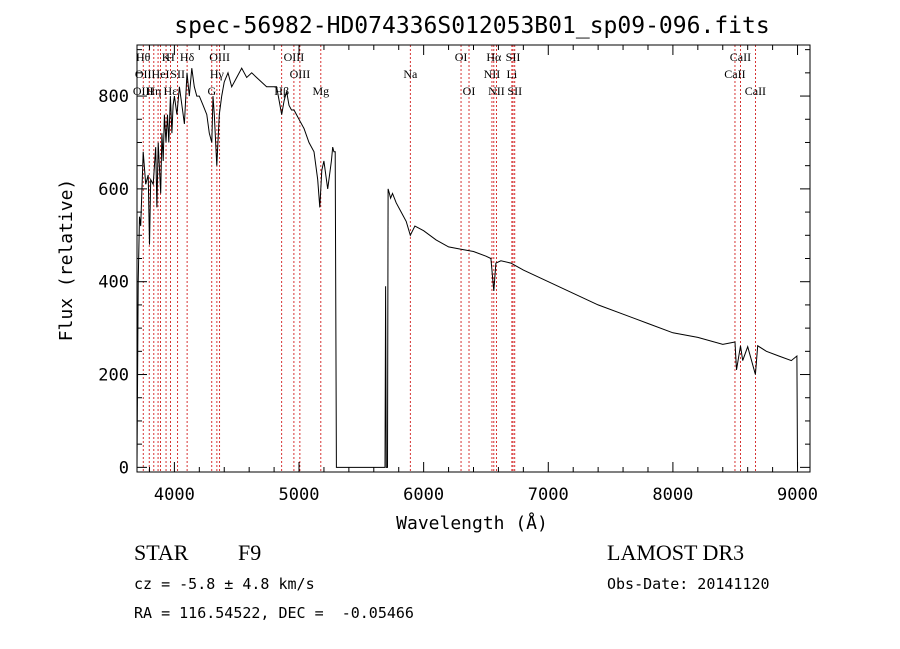 This screenshot has height=649, width=900. What do you see at coordinates (170, 57) in the screenshot?
I see `line-label: H` at bounding box center [170, 57].